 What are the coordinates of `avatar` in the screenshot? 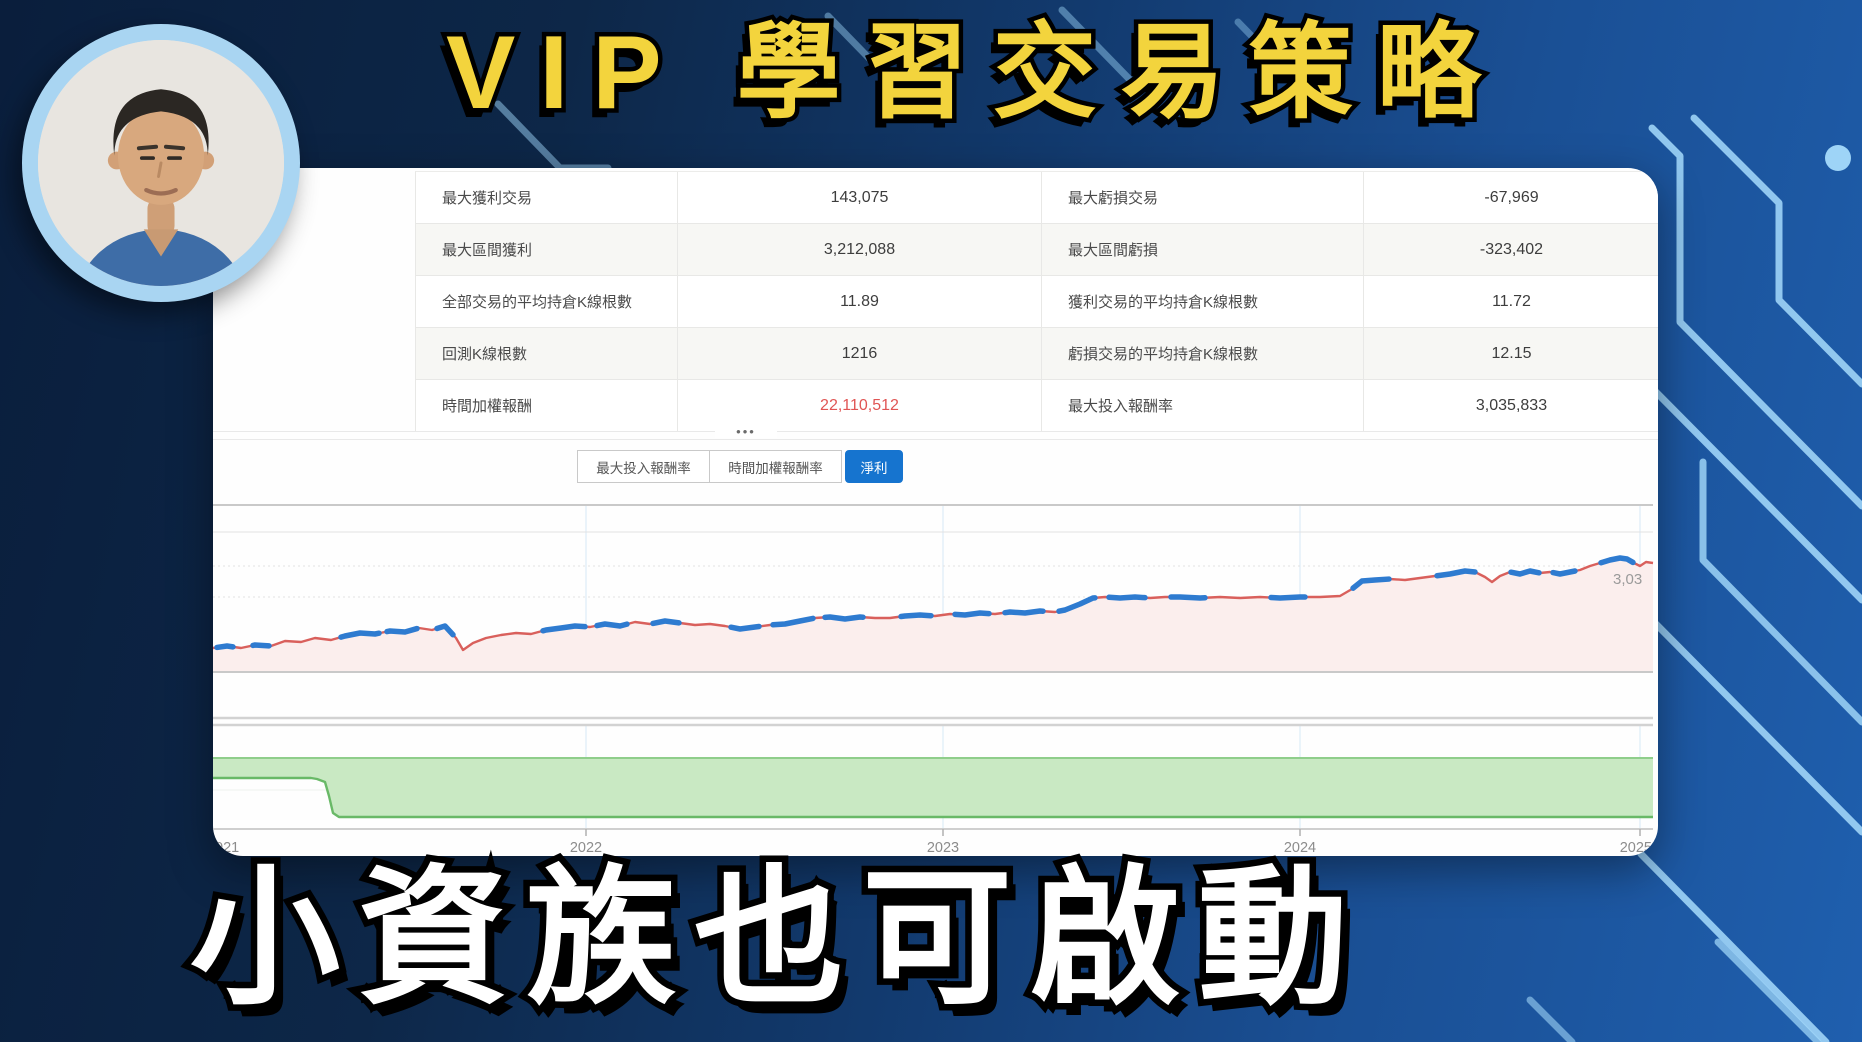 It's located at (161, 163).